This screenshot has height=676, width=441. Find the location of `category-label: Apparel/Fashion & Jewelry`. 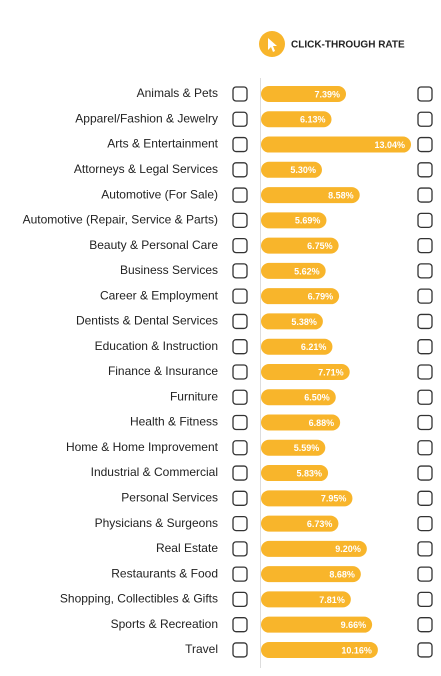

category-label: Apparel/Fashion & Jewelry is located at coordinates (146, 118).